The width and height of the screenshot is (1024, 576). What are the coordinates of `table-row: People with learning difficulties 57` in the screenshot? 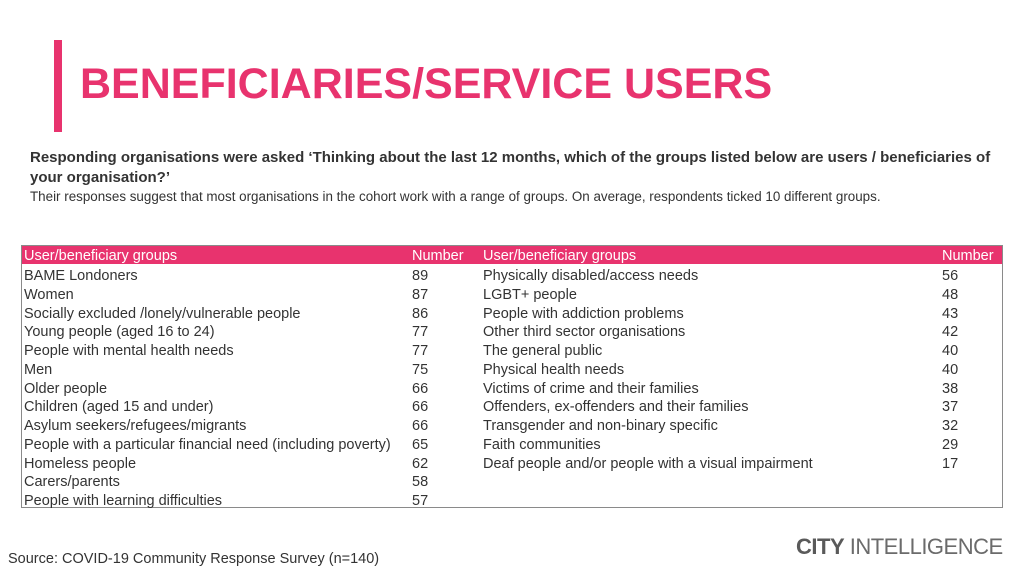 It's located at (249, 501).